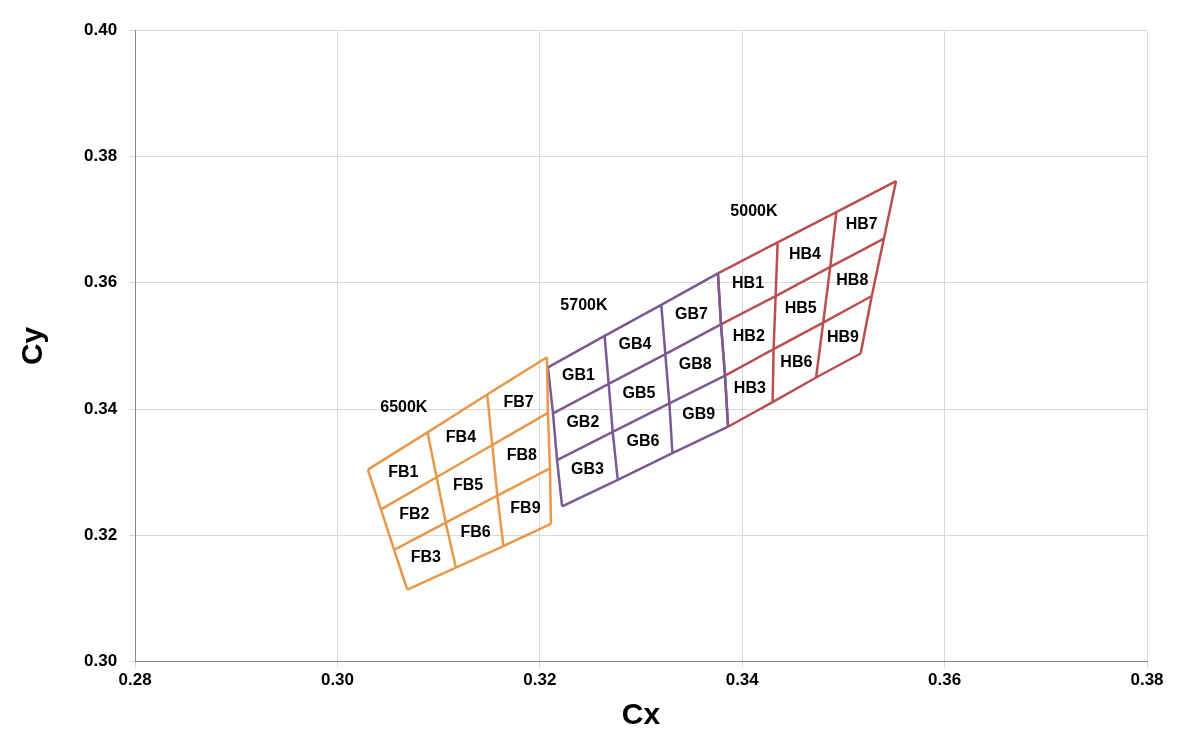  Describe the element at coordinates (100, 156) in the screenshot. I see `y-tick-label: 0.38` at that location.